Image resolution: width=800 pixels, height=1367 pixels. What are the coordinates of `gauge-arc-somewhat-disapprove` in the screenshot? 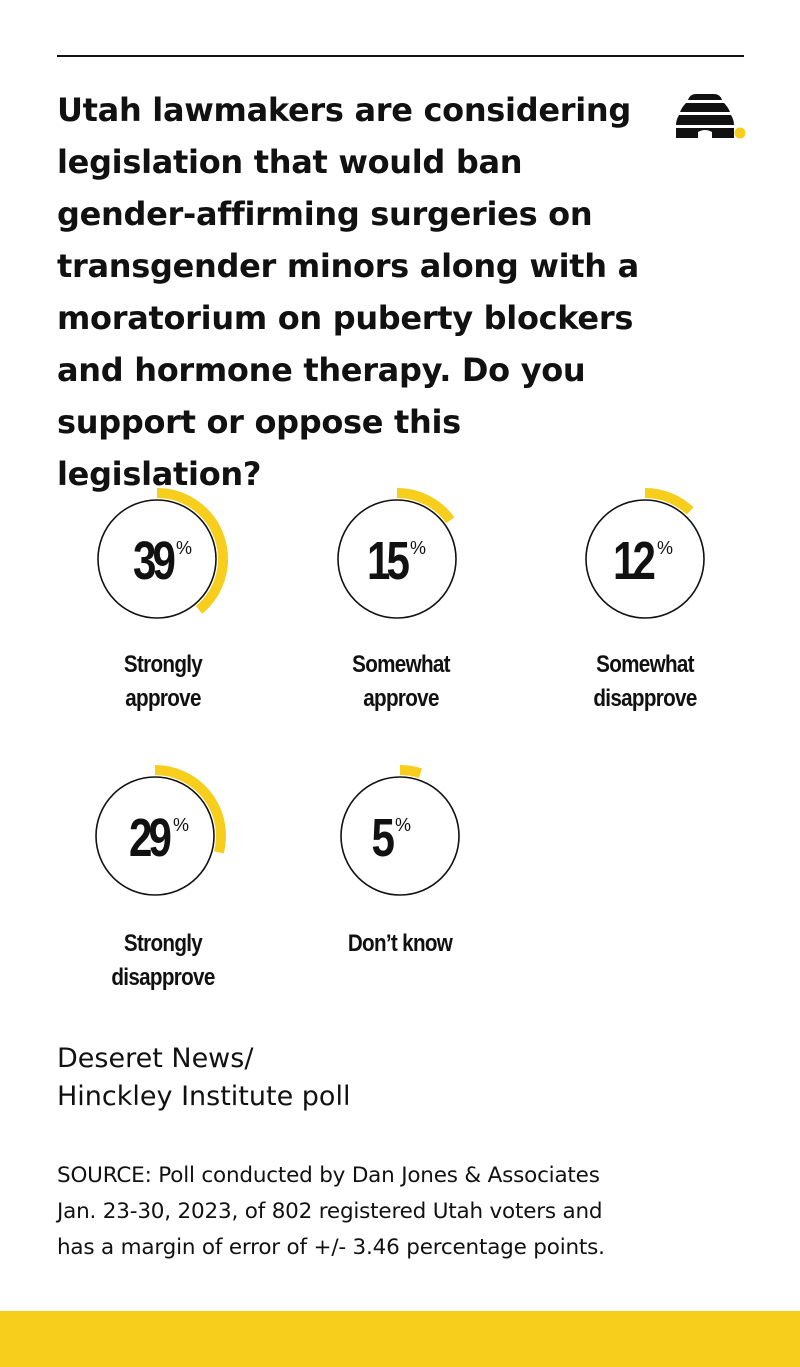 It's located at (669, 501).